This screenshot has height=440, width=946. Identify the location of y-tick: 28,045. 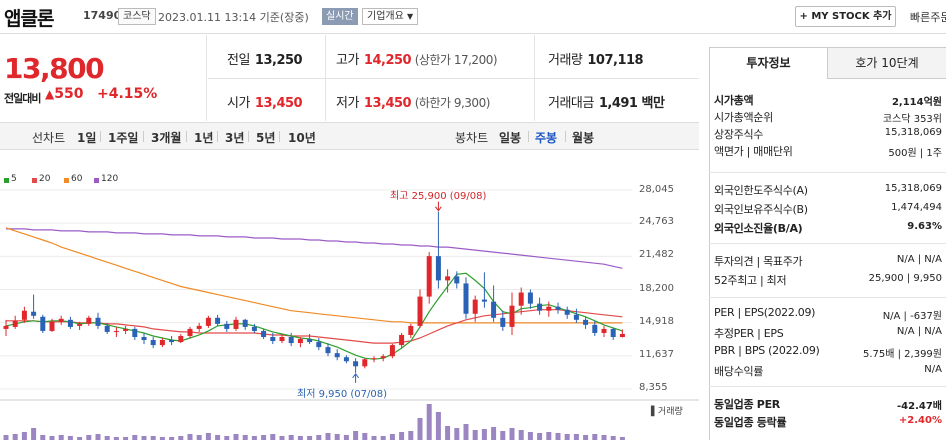
(656, 189).